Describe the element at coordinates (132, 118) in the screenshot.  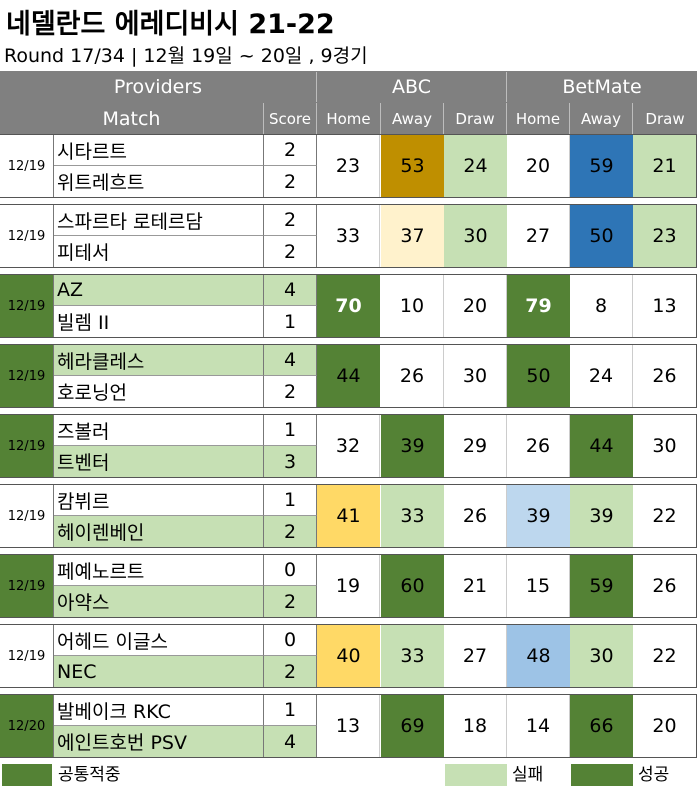
I see `header-match: Match` at that location.